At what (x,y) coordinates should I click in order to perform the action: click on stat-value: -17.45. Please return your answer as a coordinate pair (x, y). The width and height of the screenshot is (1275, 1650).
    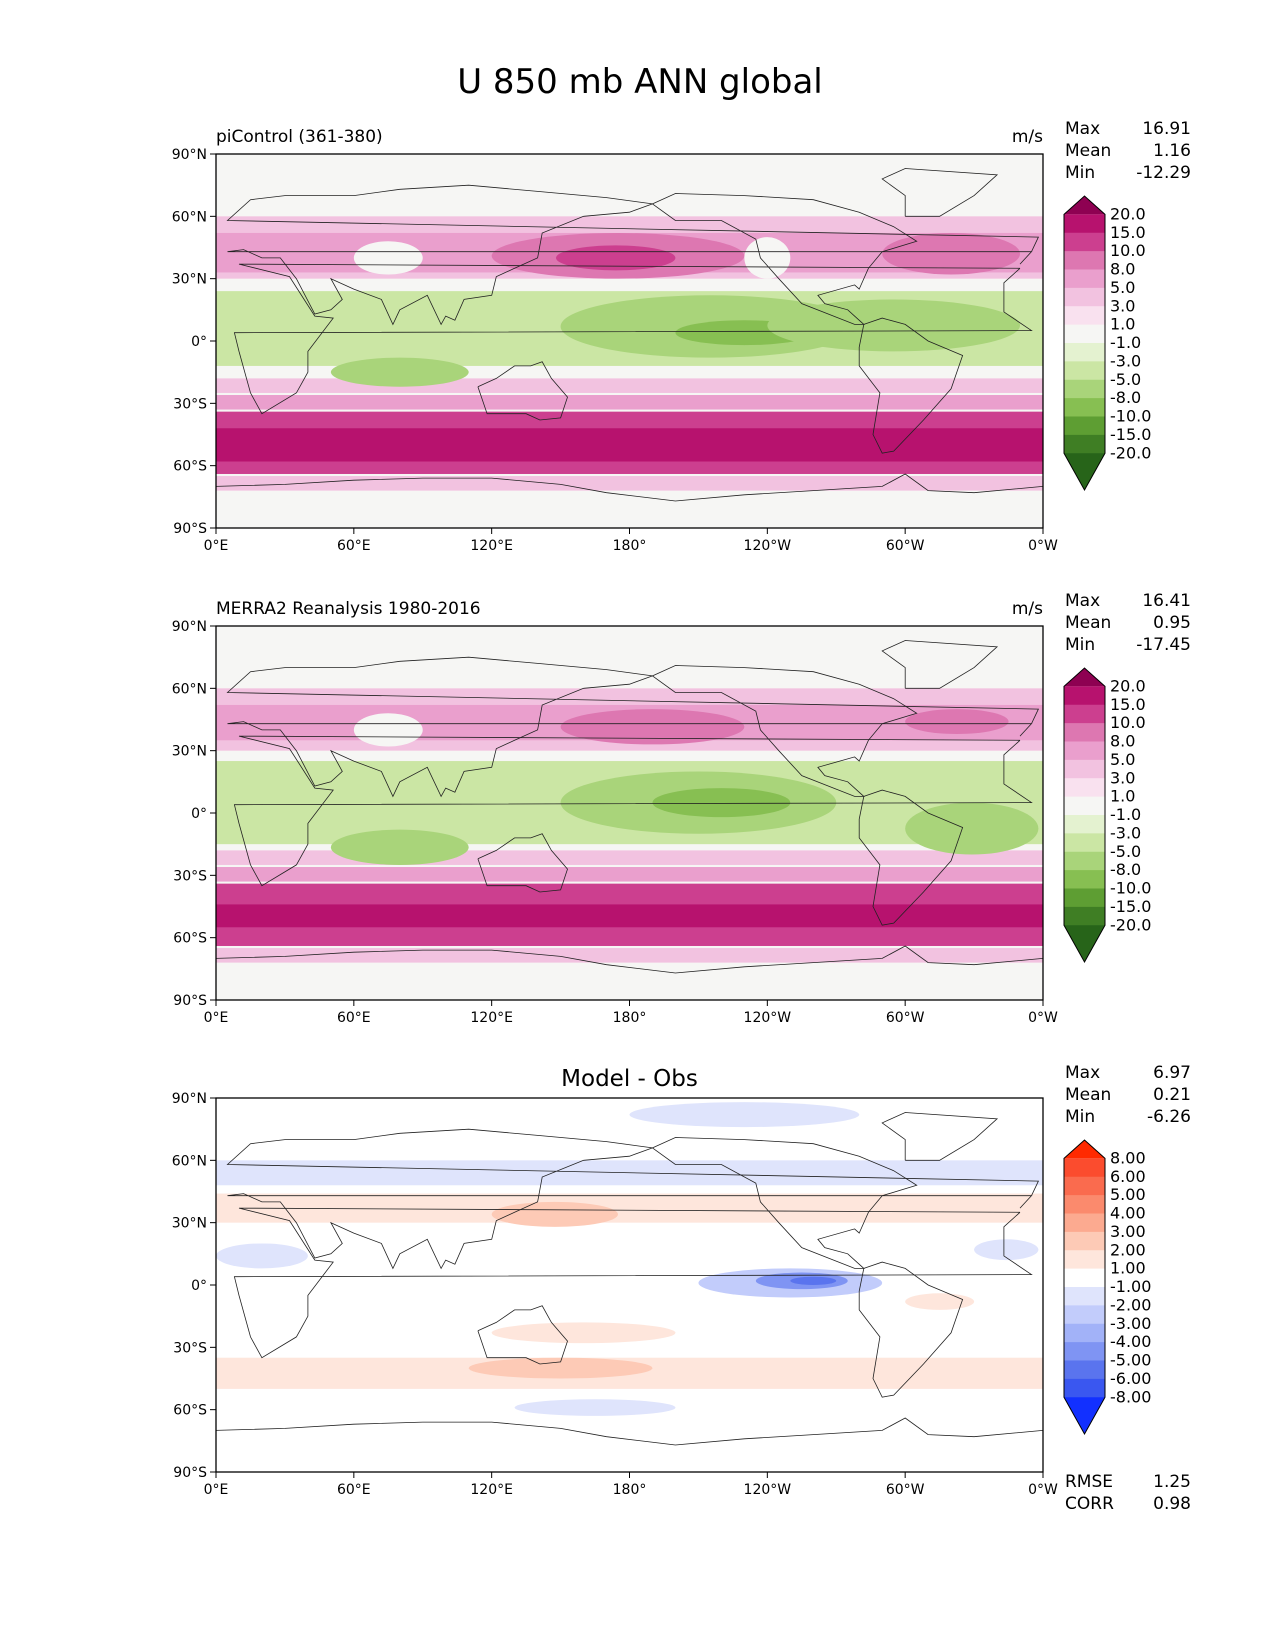
    Looking at the image, I should click on (1163, 645).